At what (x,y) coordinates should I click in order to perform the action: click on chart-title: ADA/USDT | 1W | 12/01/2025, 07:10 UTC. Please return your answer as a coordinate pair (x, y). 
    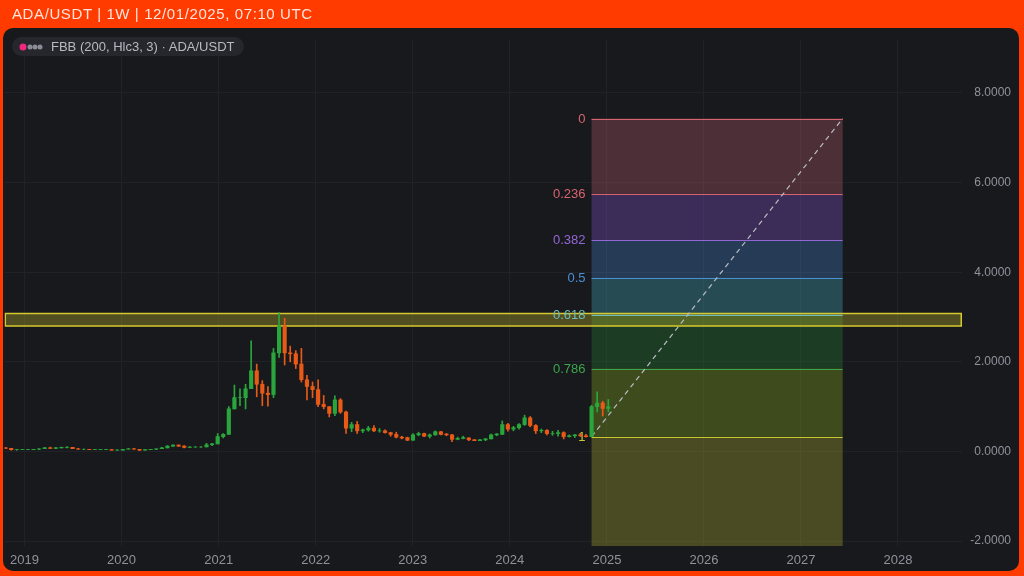
    Looking at the image, I should click on (162, 14).